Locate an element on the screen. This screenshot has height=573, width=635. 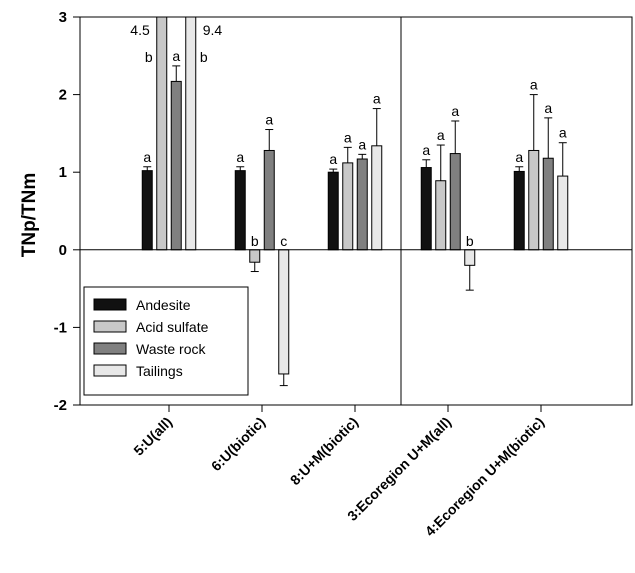
y-tick-label: -2 is located at coordinates (60, 405).